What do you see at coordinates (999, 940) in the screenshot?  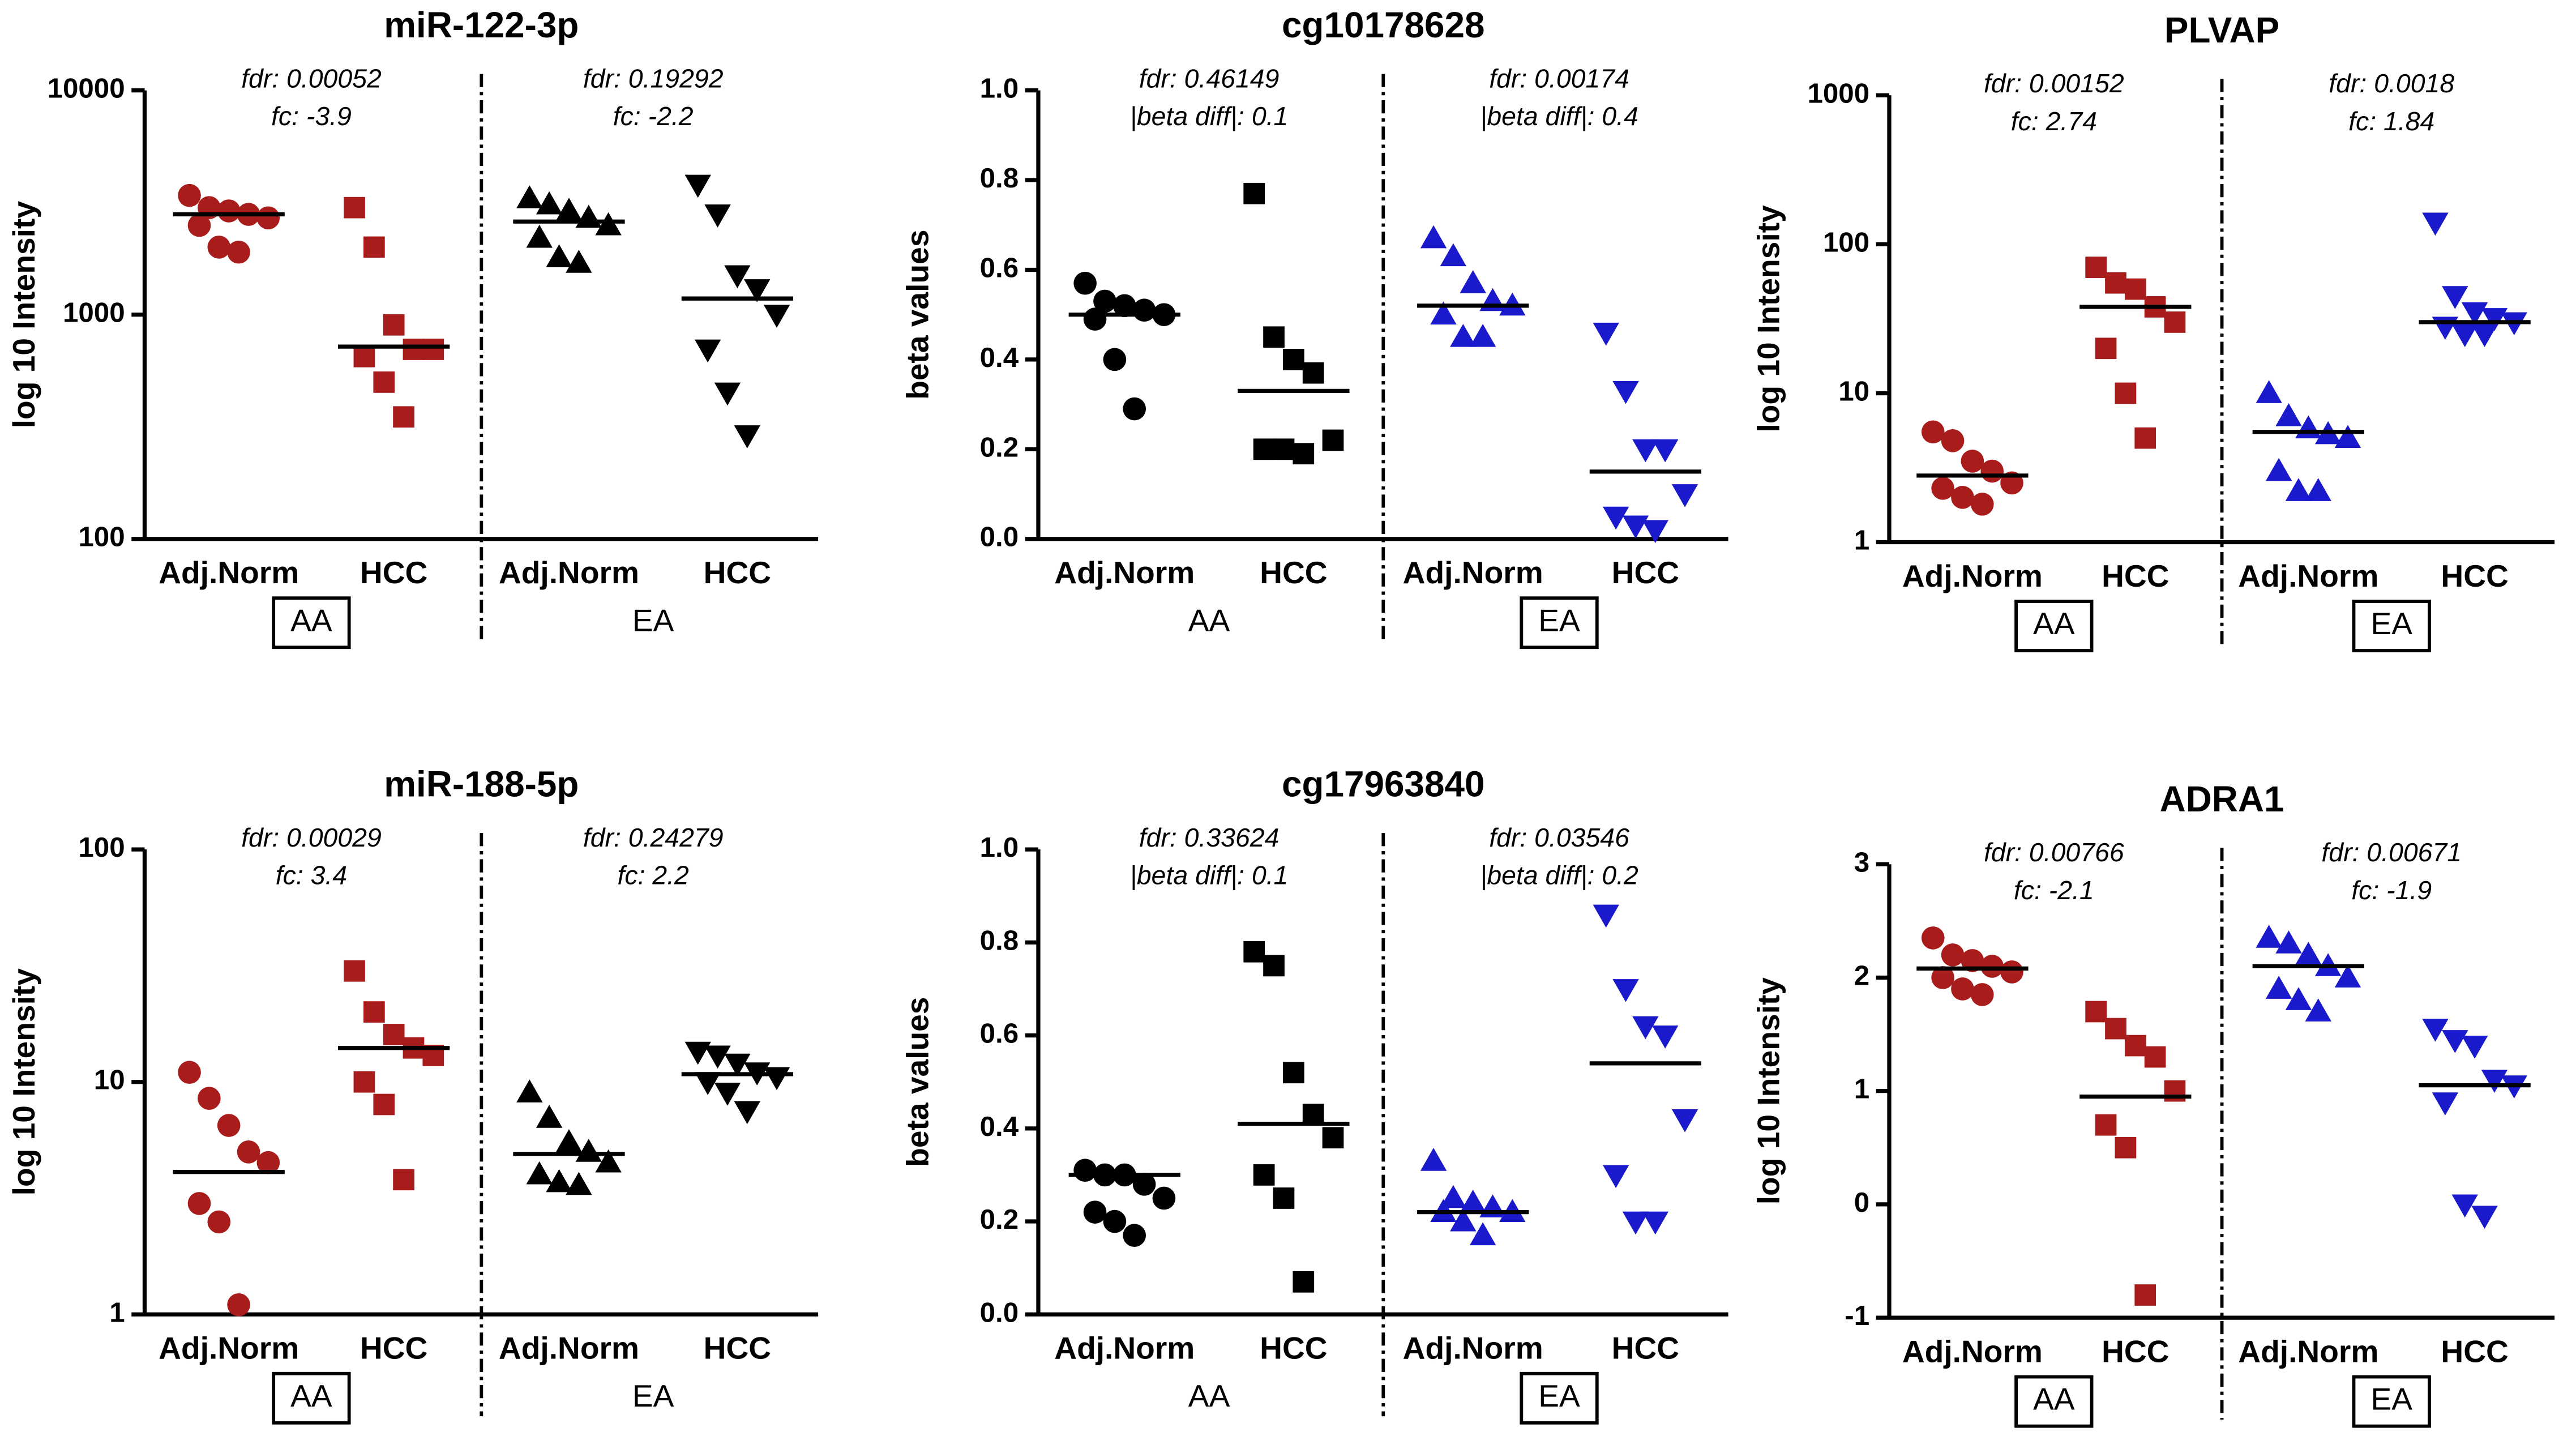 I see `y-tick-label: 0.8` at bounding box center [999, 940].